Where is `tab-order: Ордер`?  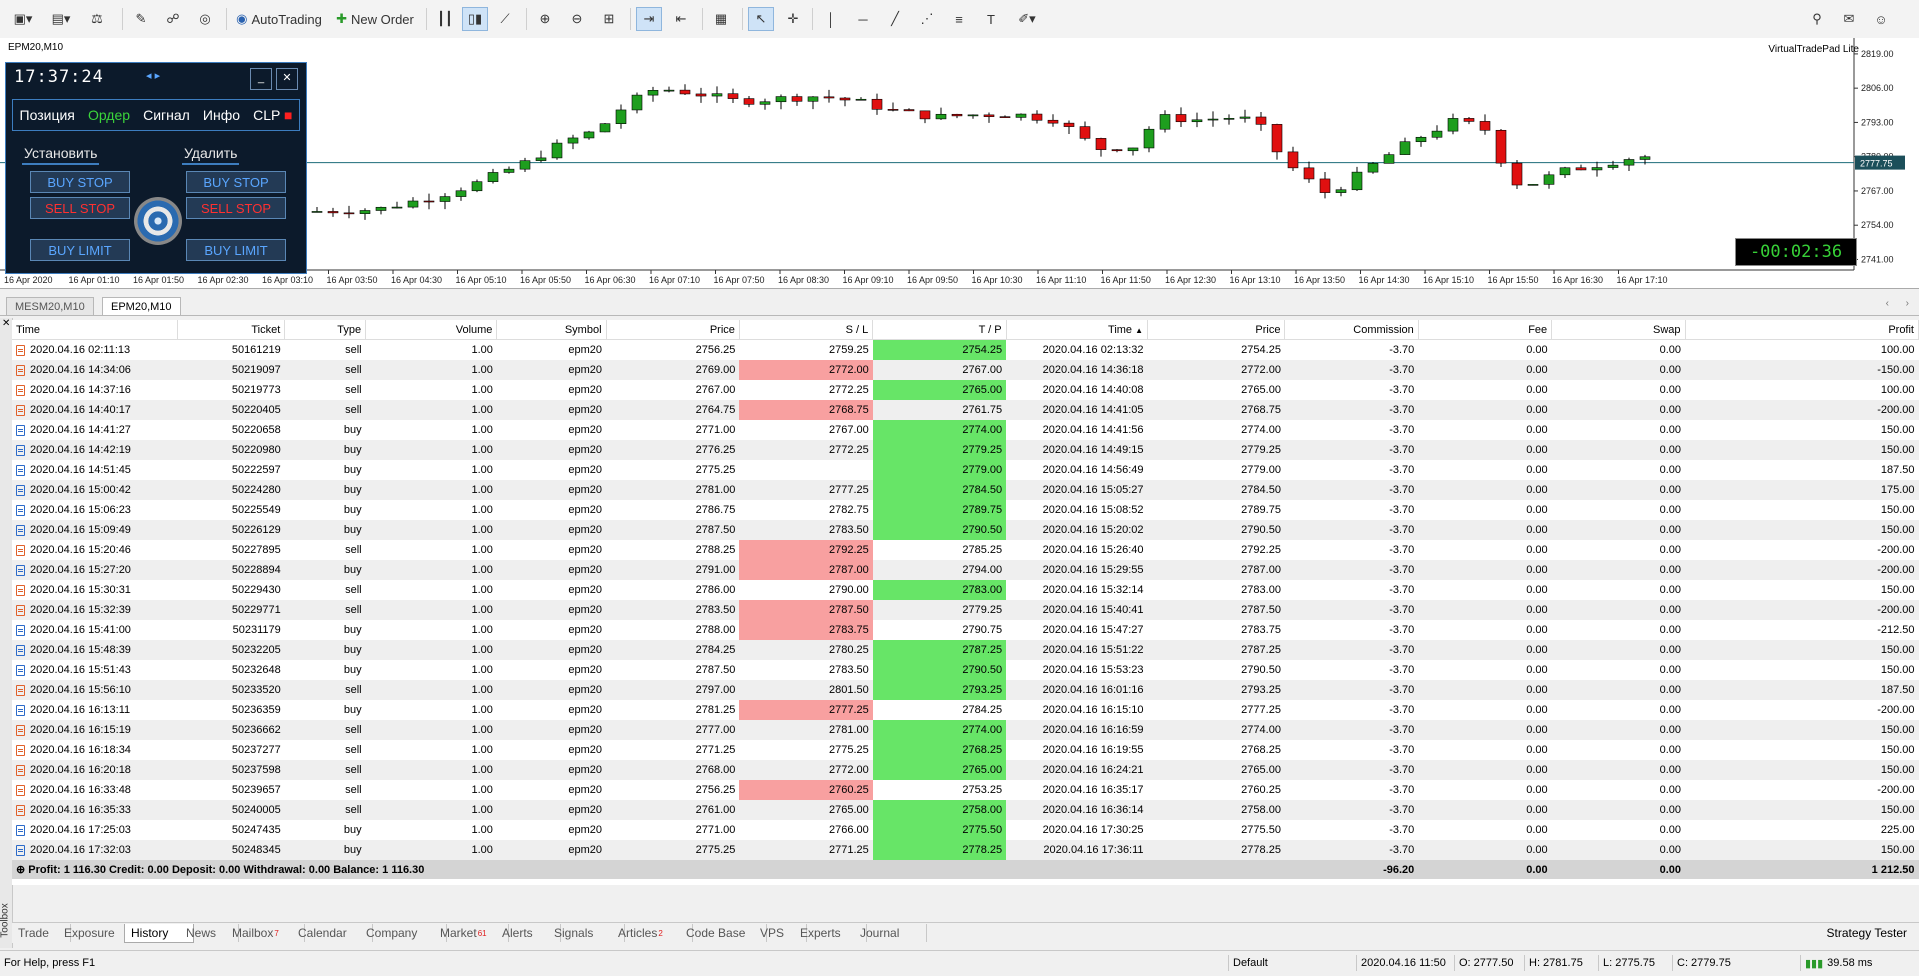
tab-order: Ордер is located at coordinates (109, 115).